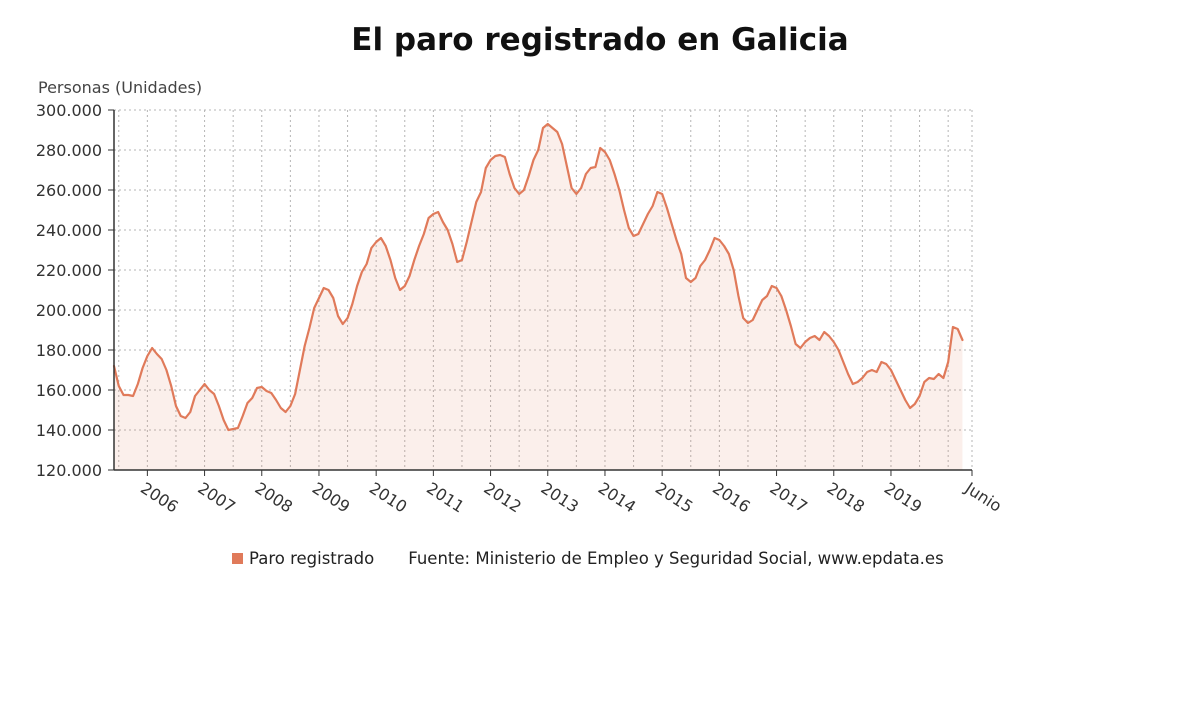  I want to click on x-tick-label: 2011, so click(445, 497).